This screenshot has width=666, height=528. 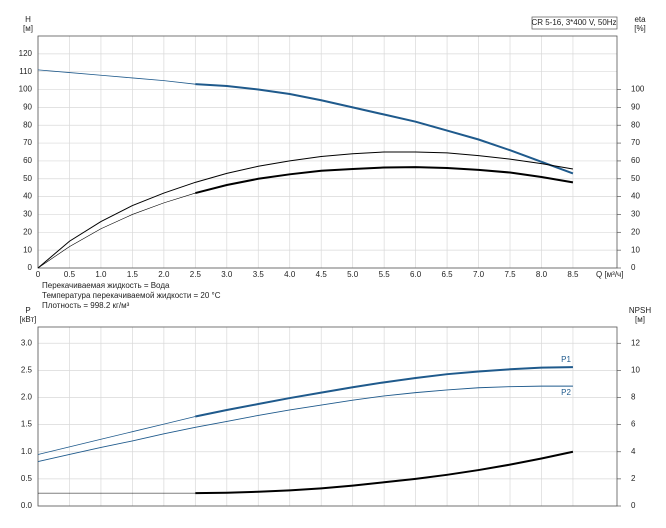 What do you see at coordinates (573, 274) in the screenshot?
I see `x-tick-label: 8.5` at bounding box center [573, 274].